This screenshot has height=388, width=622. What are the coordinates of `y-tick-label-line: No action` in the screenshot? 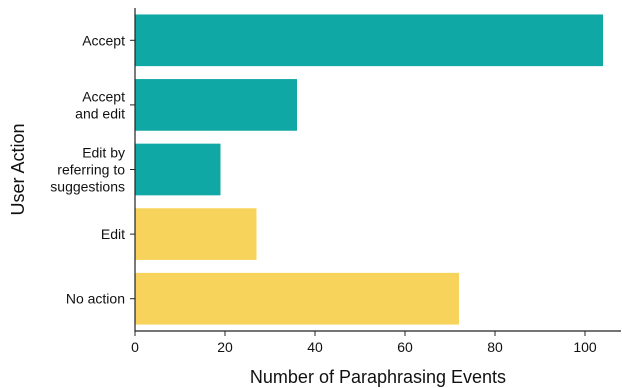 It's located at (95, 299).